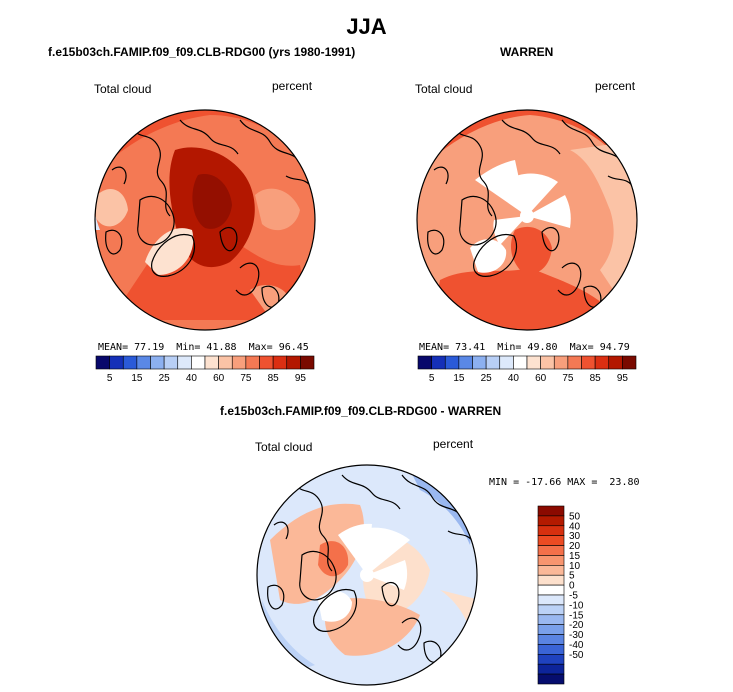 The image size is (733, 692). Describe the element at coordinates (575, 566) in the screenshot. I see `panel3-colorbar-tick-label: 10` at that location.